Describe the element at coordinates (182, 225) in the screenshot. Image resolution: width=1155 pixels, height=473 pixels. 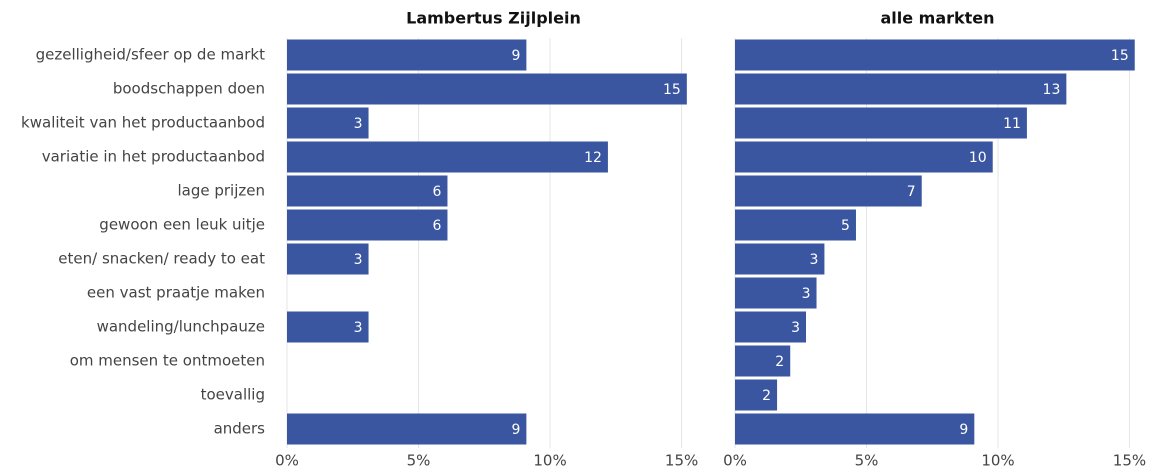
I see `category-label: gewoon een leuk uitje` at that location.